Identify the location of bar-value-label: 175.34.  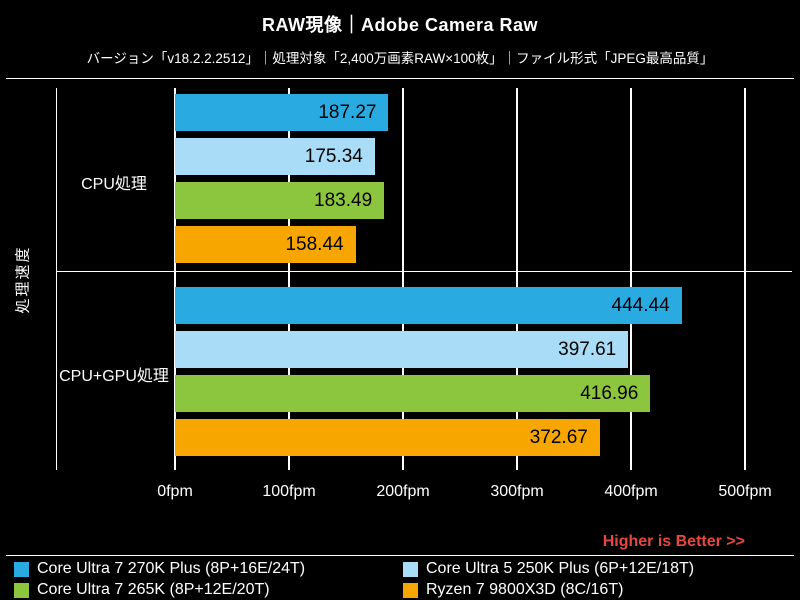
(333, 156).